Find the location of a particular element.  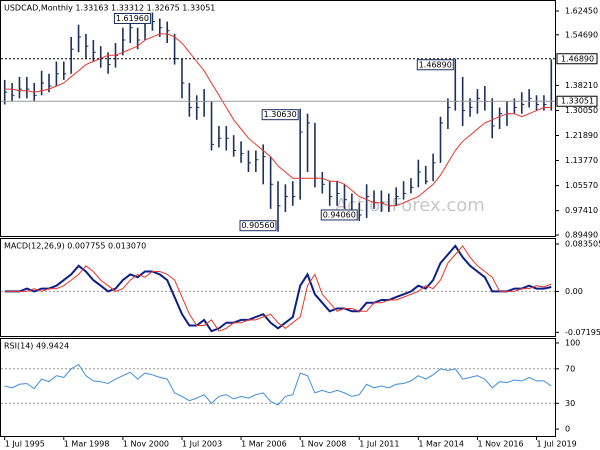

y-tick-label: 1.05570 is located at coordinates (581, 185).